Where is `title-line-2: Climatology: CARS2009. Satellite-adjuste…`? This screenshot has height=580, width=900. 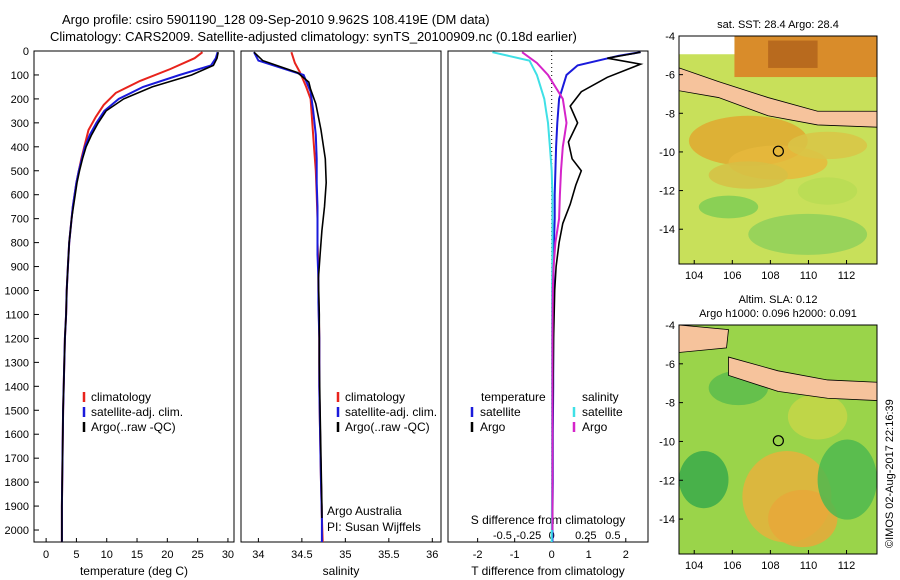 title-line-2: Climatology: CARS2009. Satellite-adjuste… is located at coordinates (313, 36).